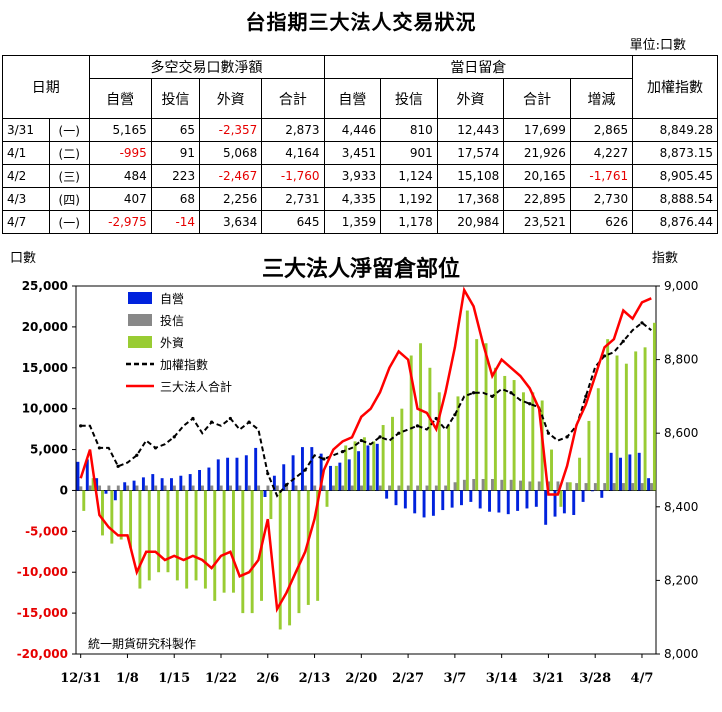  Describe the element at coordinates (352, 98) in the screenshot. I see `header-oi-dealer: 自營` at that location.